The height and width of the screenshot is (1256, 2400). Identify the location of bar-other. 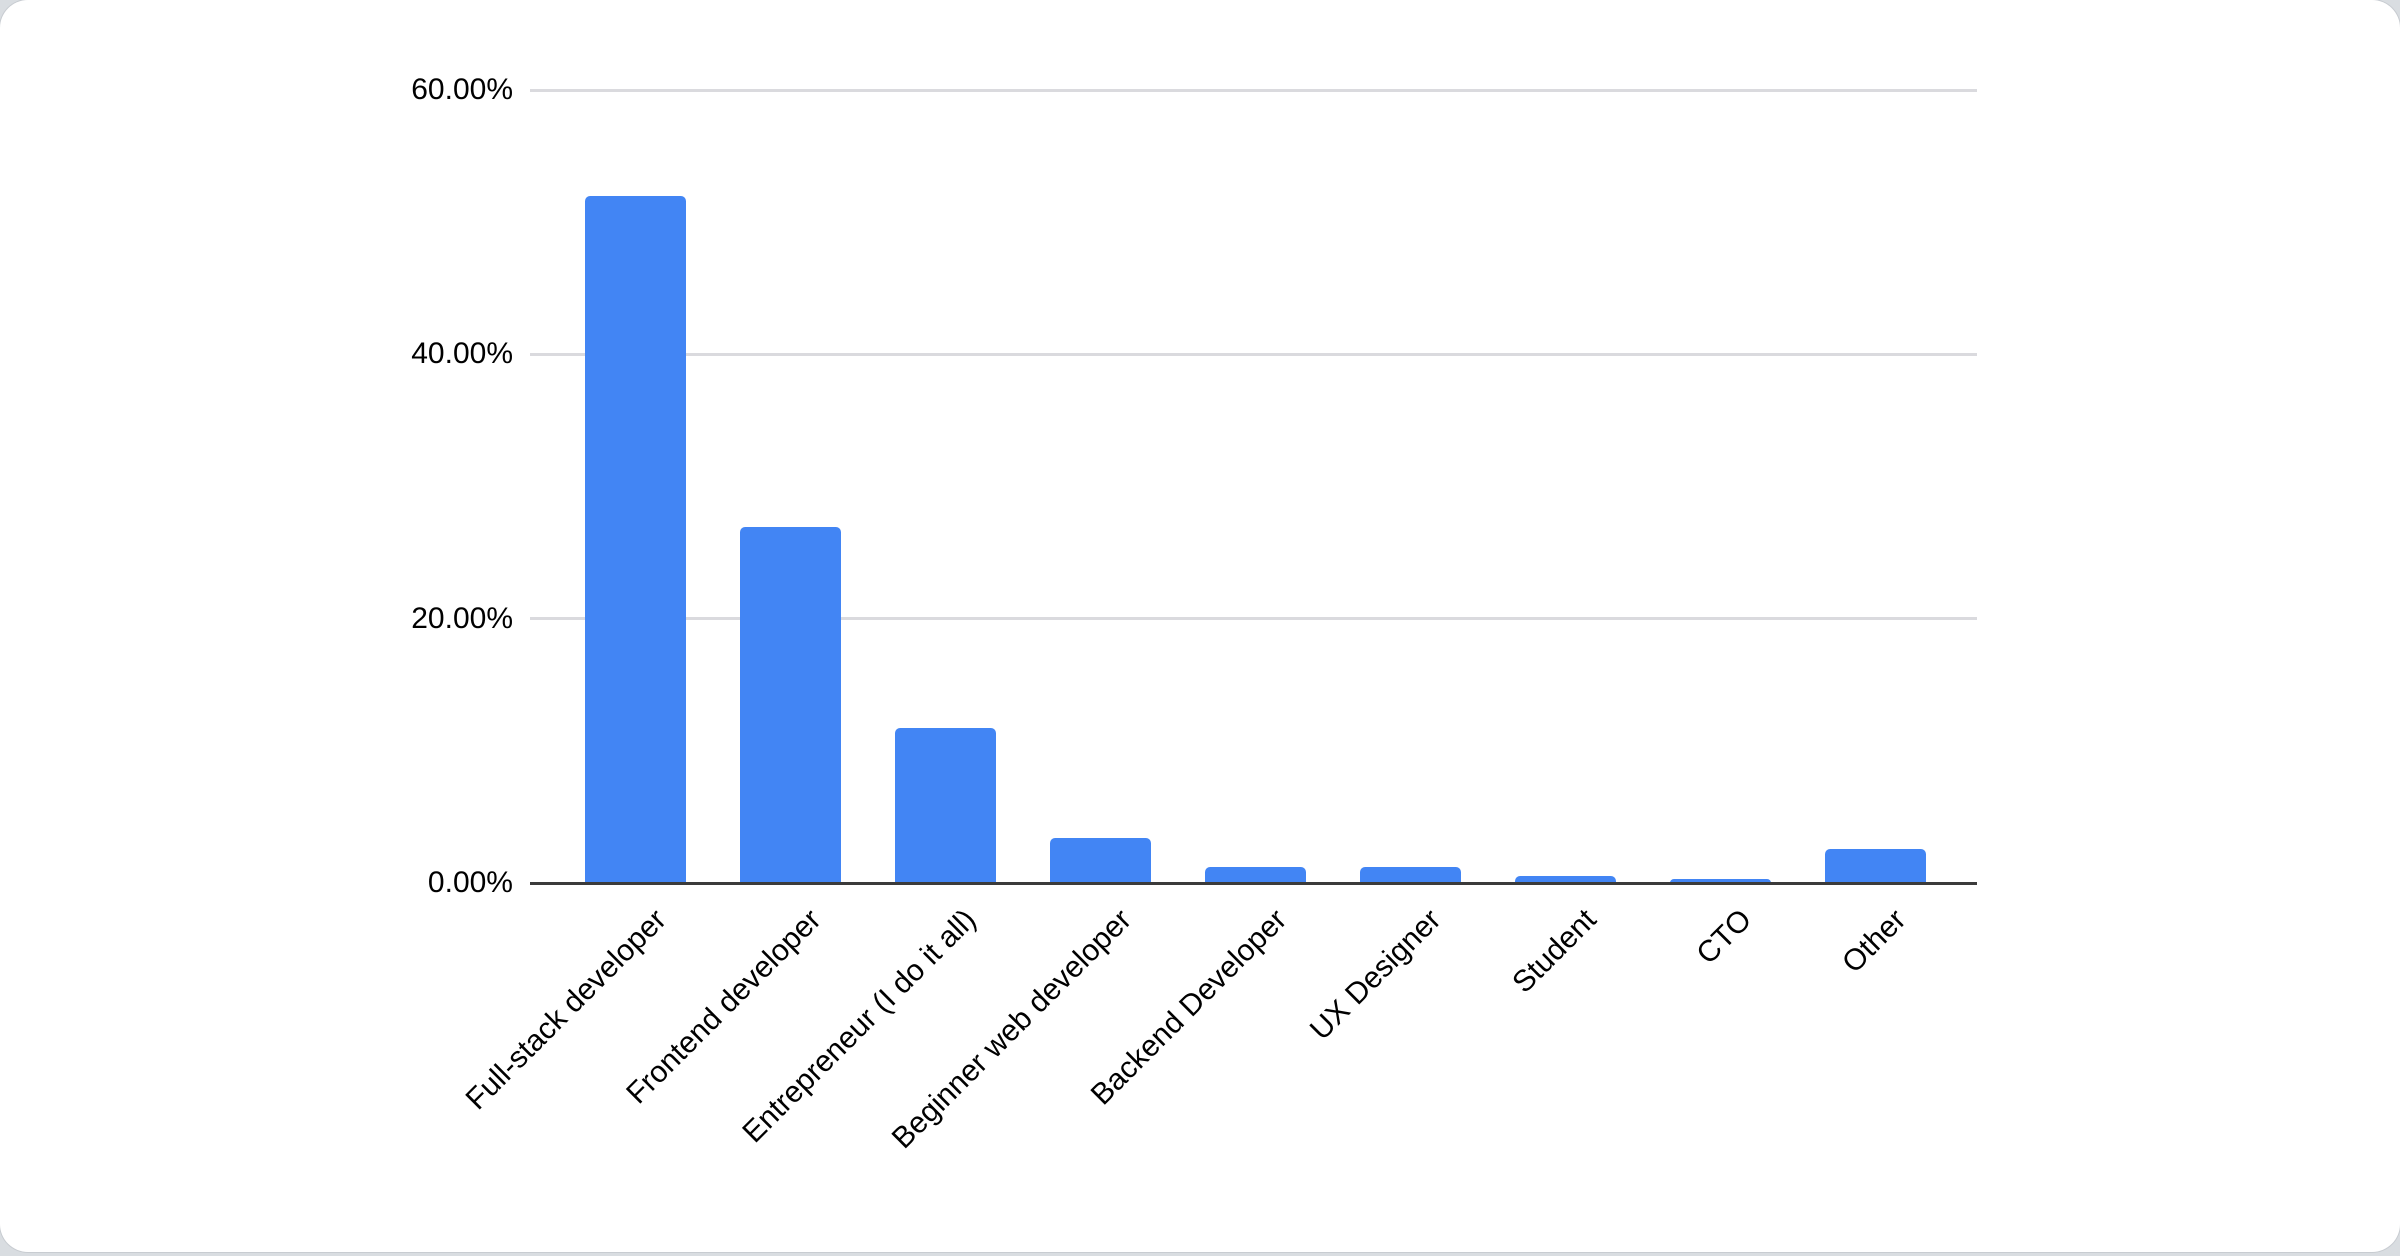
(1875, 865).